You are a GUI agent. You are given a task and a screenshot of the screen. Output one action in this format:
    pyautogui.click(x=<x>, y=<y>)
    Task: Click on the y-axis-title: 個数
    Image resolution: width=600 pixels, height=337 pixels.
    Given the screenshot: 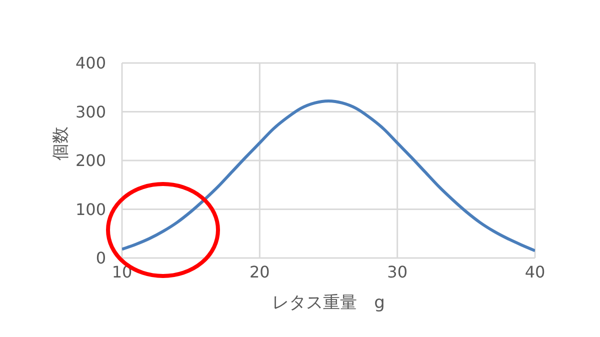 What is the action you would take?
    pyautogui.click(x=61, y=143)
    